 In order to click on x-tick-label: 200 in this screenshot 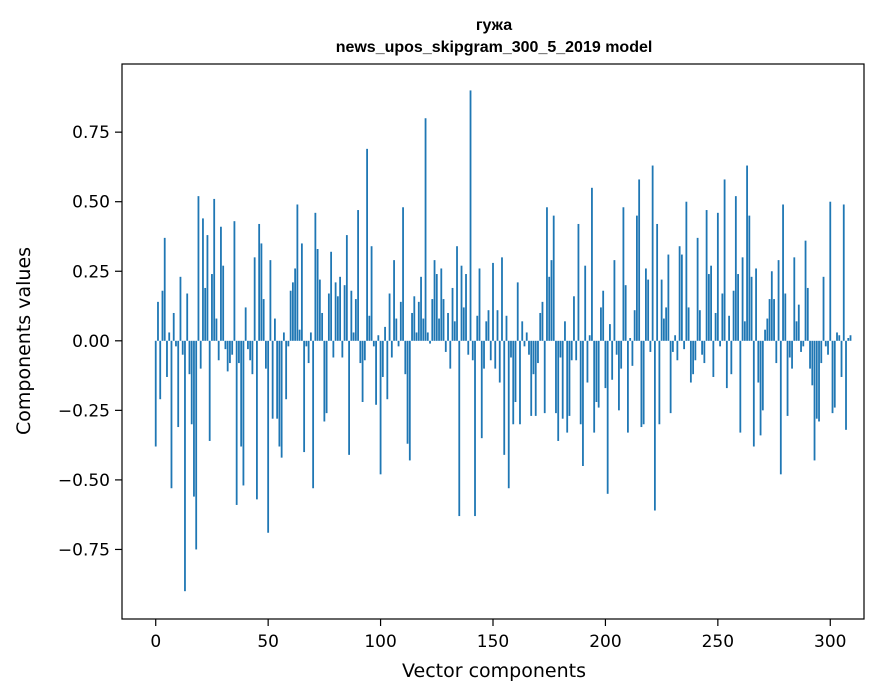, I will do `click(605, 642)`.